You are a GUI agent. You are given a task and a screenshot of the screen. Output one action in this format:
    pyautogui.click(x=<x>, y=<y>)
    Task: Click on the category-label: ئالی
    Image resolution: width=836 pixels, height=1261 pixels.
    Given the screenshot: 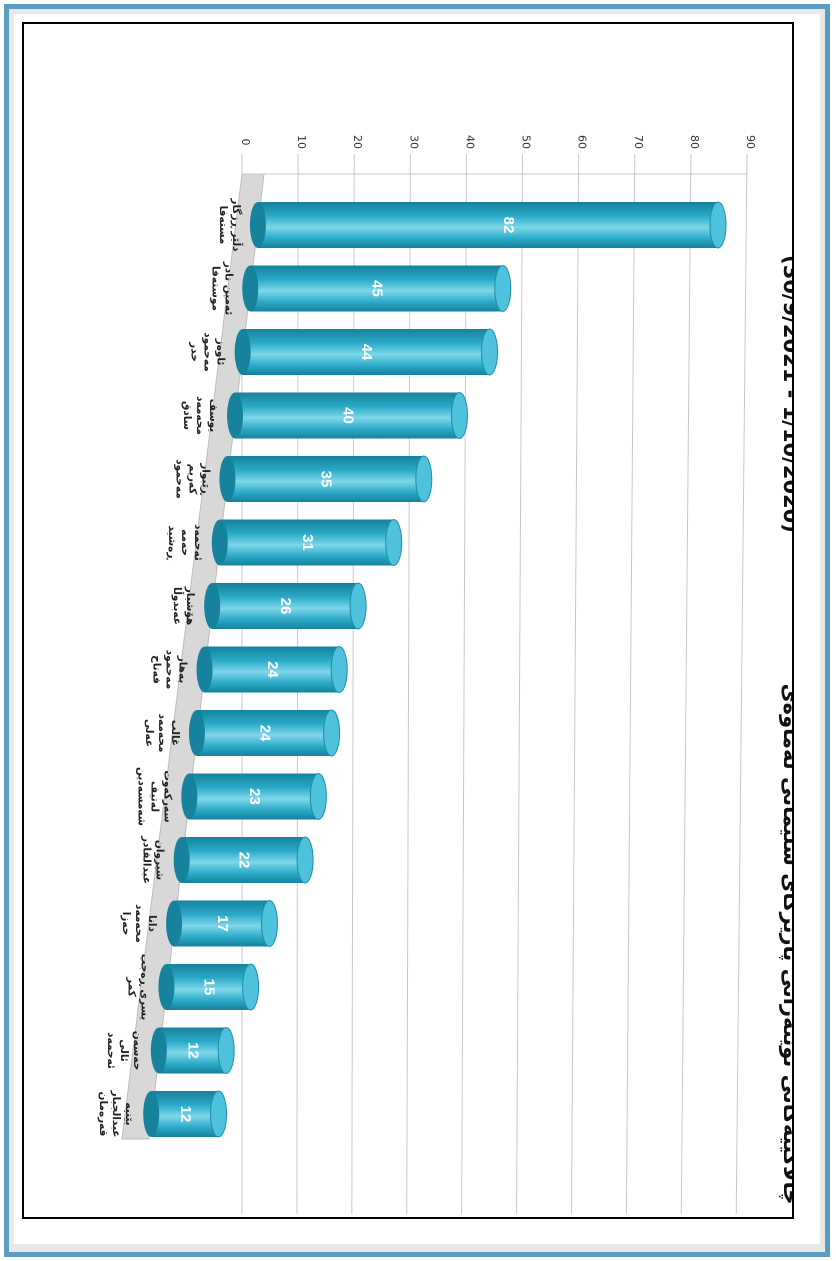 What is the action you would take?
    pyautogui.click(x=124, y=1050)
    